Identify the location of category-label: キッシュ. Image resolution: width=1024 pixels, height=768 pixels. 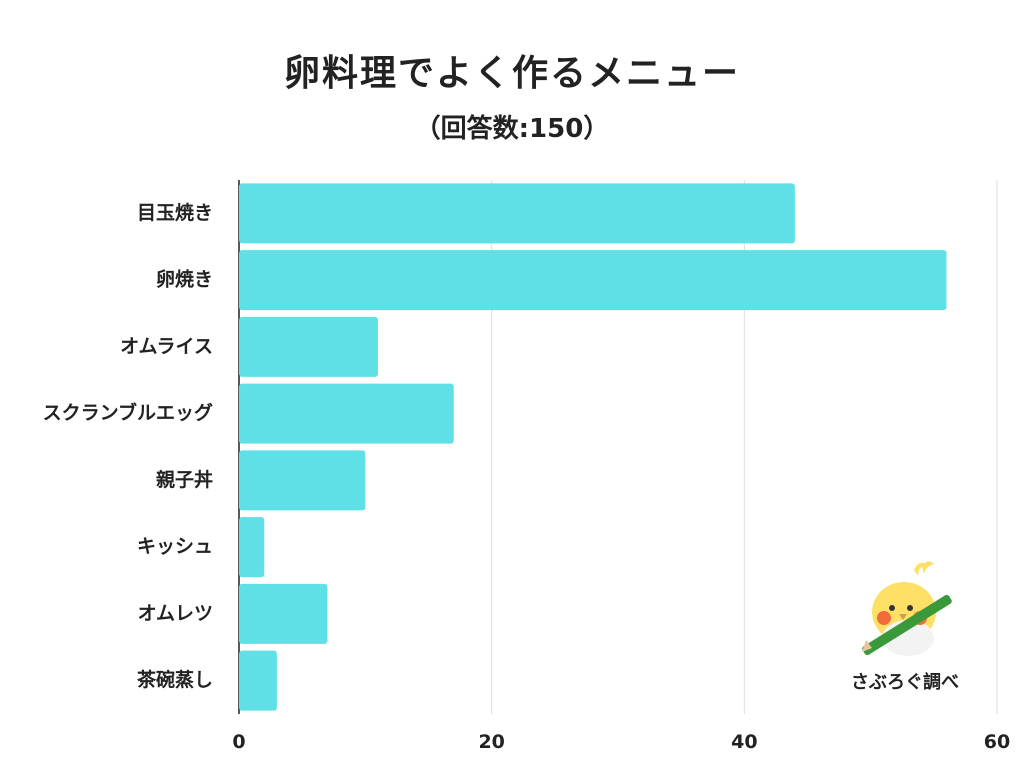
(175, 547).